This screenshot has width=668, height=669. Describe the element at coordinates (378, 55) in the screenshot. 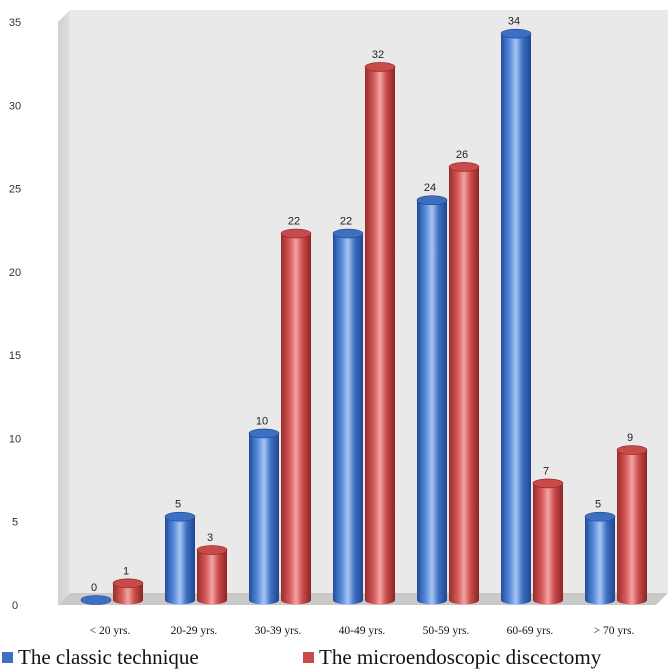

I see `data-label: 32` at that location.